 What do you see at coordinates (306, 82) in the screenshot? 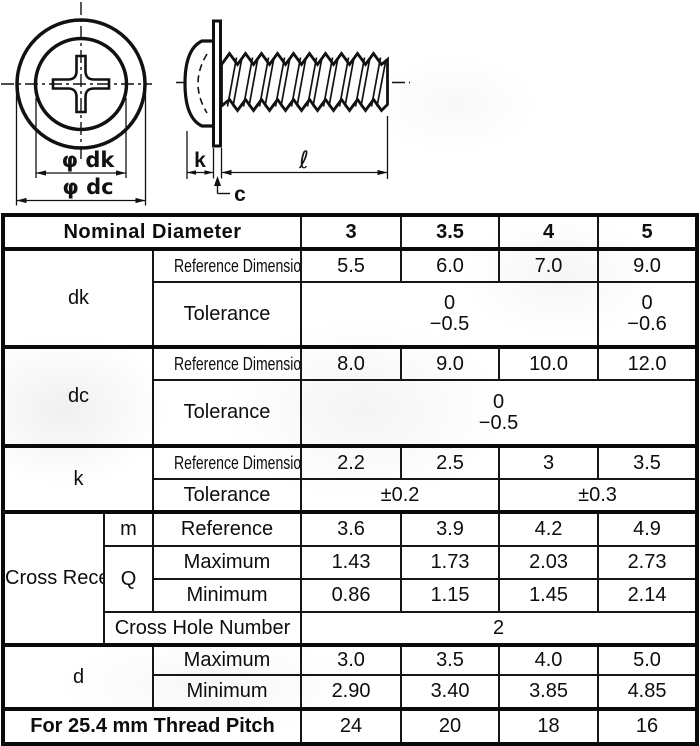
I see `thread-flank-lines` at bounding box center [306, 82].